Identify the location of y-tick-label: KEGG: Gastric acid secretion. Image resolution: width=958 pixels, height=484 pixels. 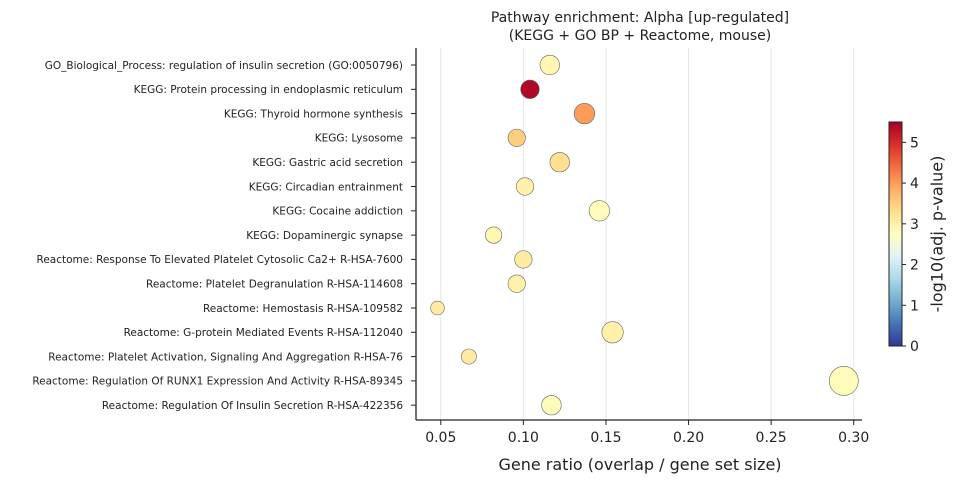
(327, 163).